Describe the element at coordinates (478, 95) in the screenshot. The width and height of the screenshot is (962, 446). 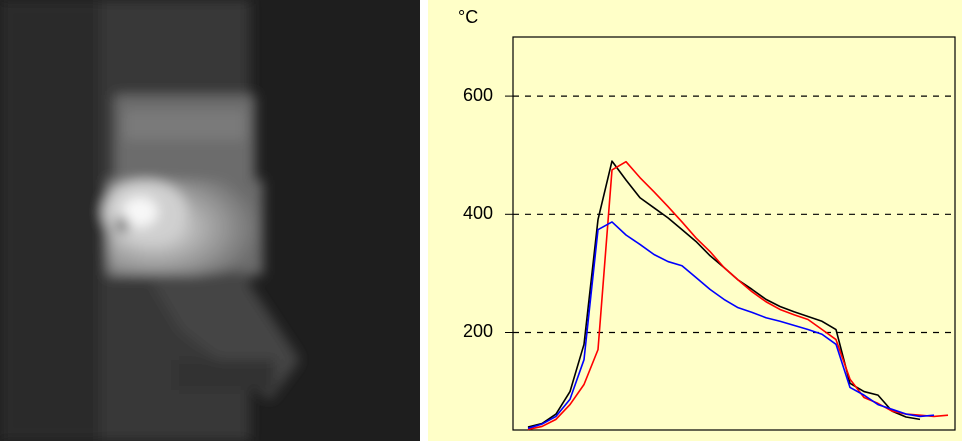
I see `y-tick-label: 600` at that location.